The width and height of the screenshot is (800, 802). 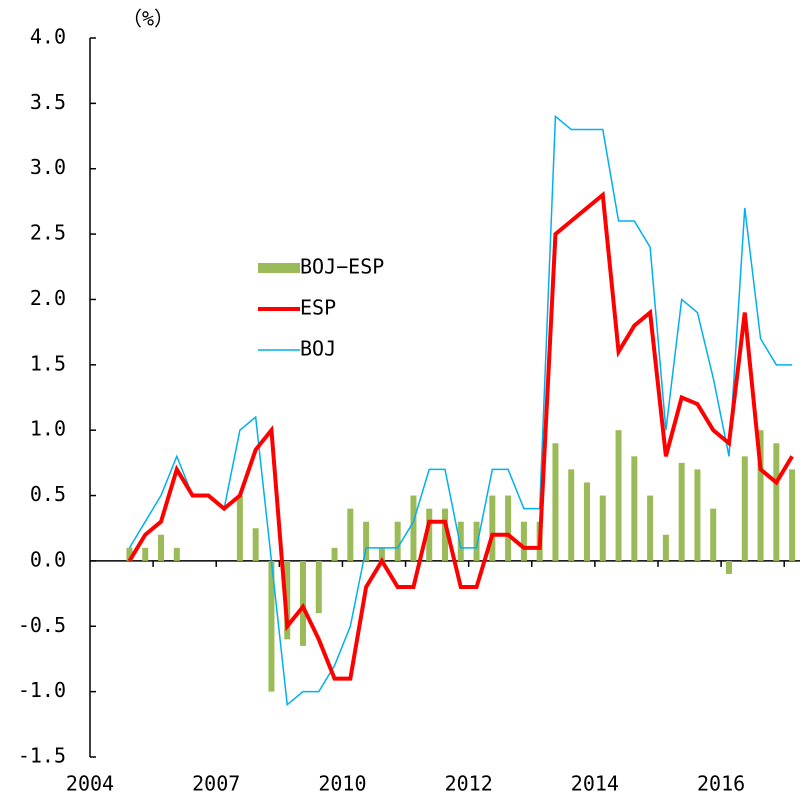 I want to click on x-tick-label: 2010, so click(x=342, y=784).